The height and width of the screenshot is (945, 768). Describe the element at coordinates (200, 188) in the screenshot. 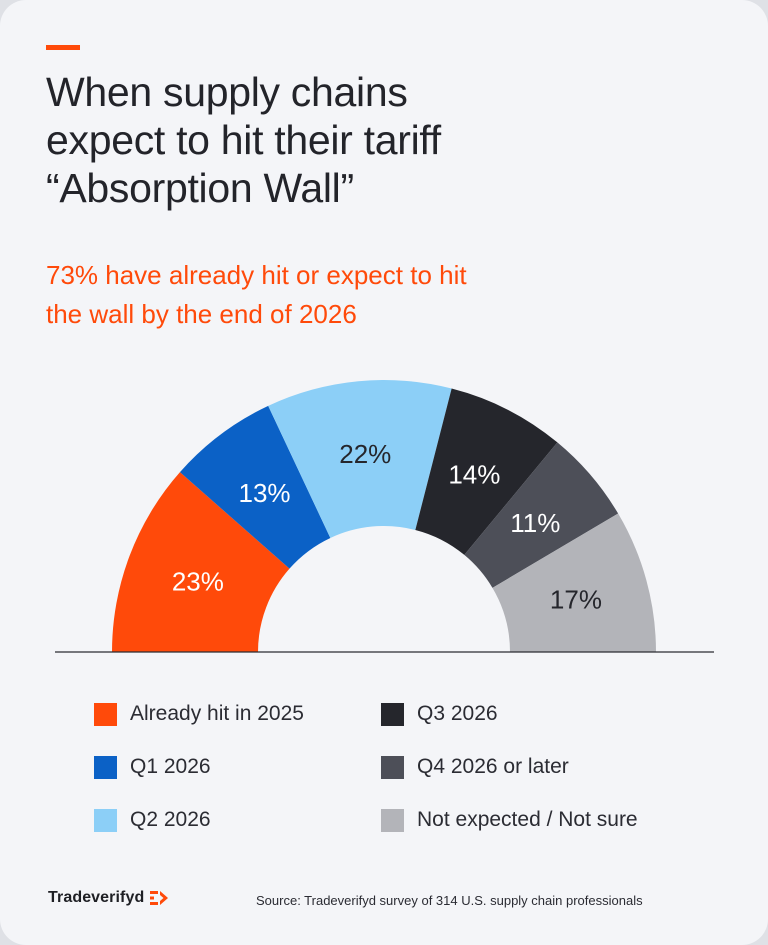

I see `title-line: “Absorption Wall”` at that location.